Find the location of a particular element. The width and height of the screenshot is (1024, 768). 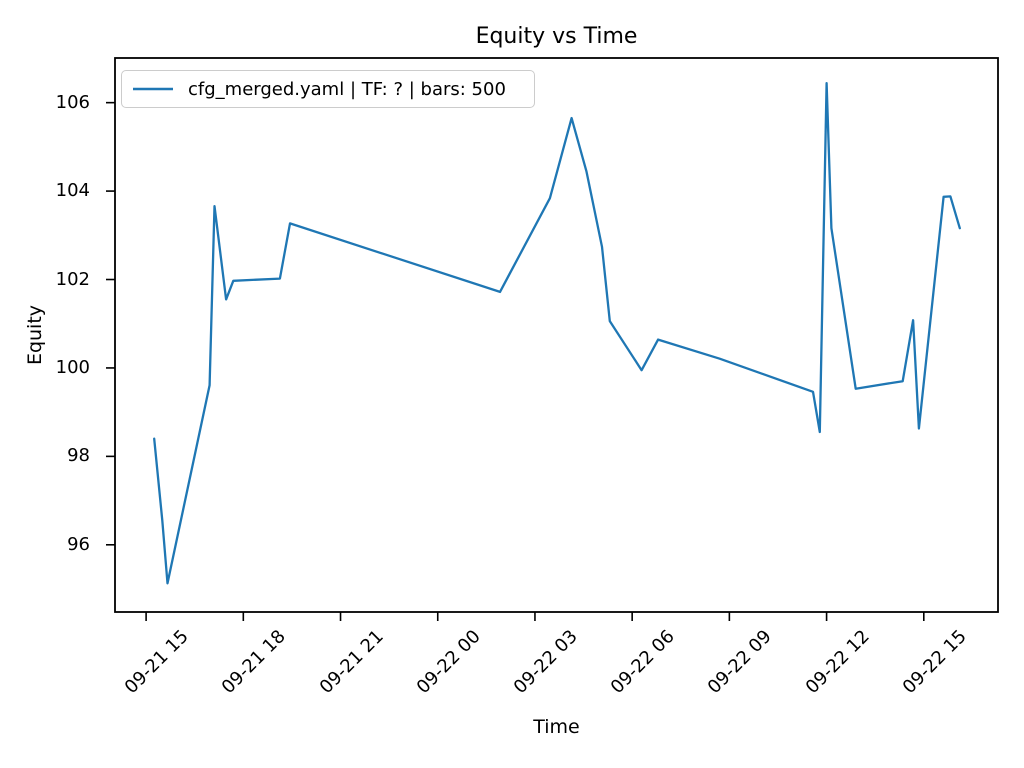

legend: cfg_merged.yaml | TF: ? | bars: 500 is located at coordinates (328, 89).